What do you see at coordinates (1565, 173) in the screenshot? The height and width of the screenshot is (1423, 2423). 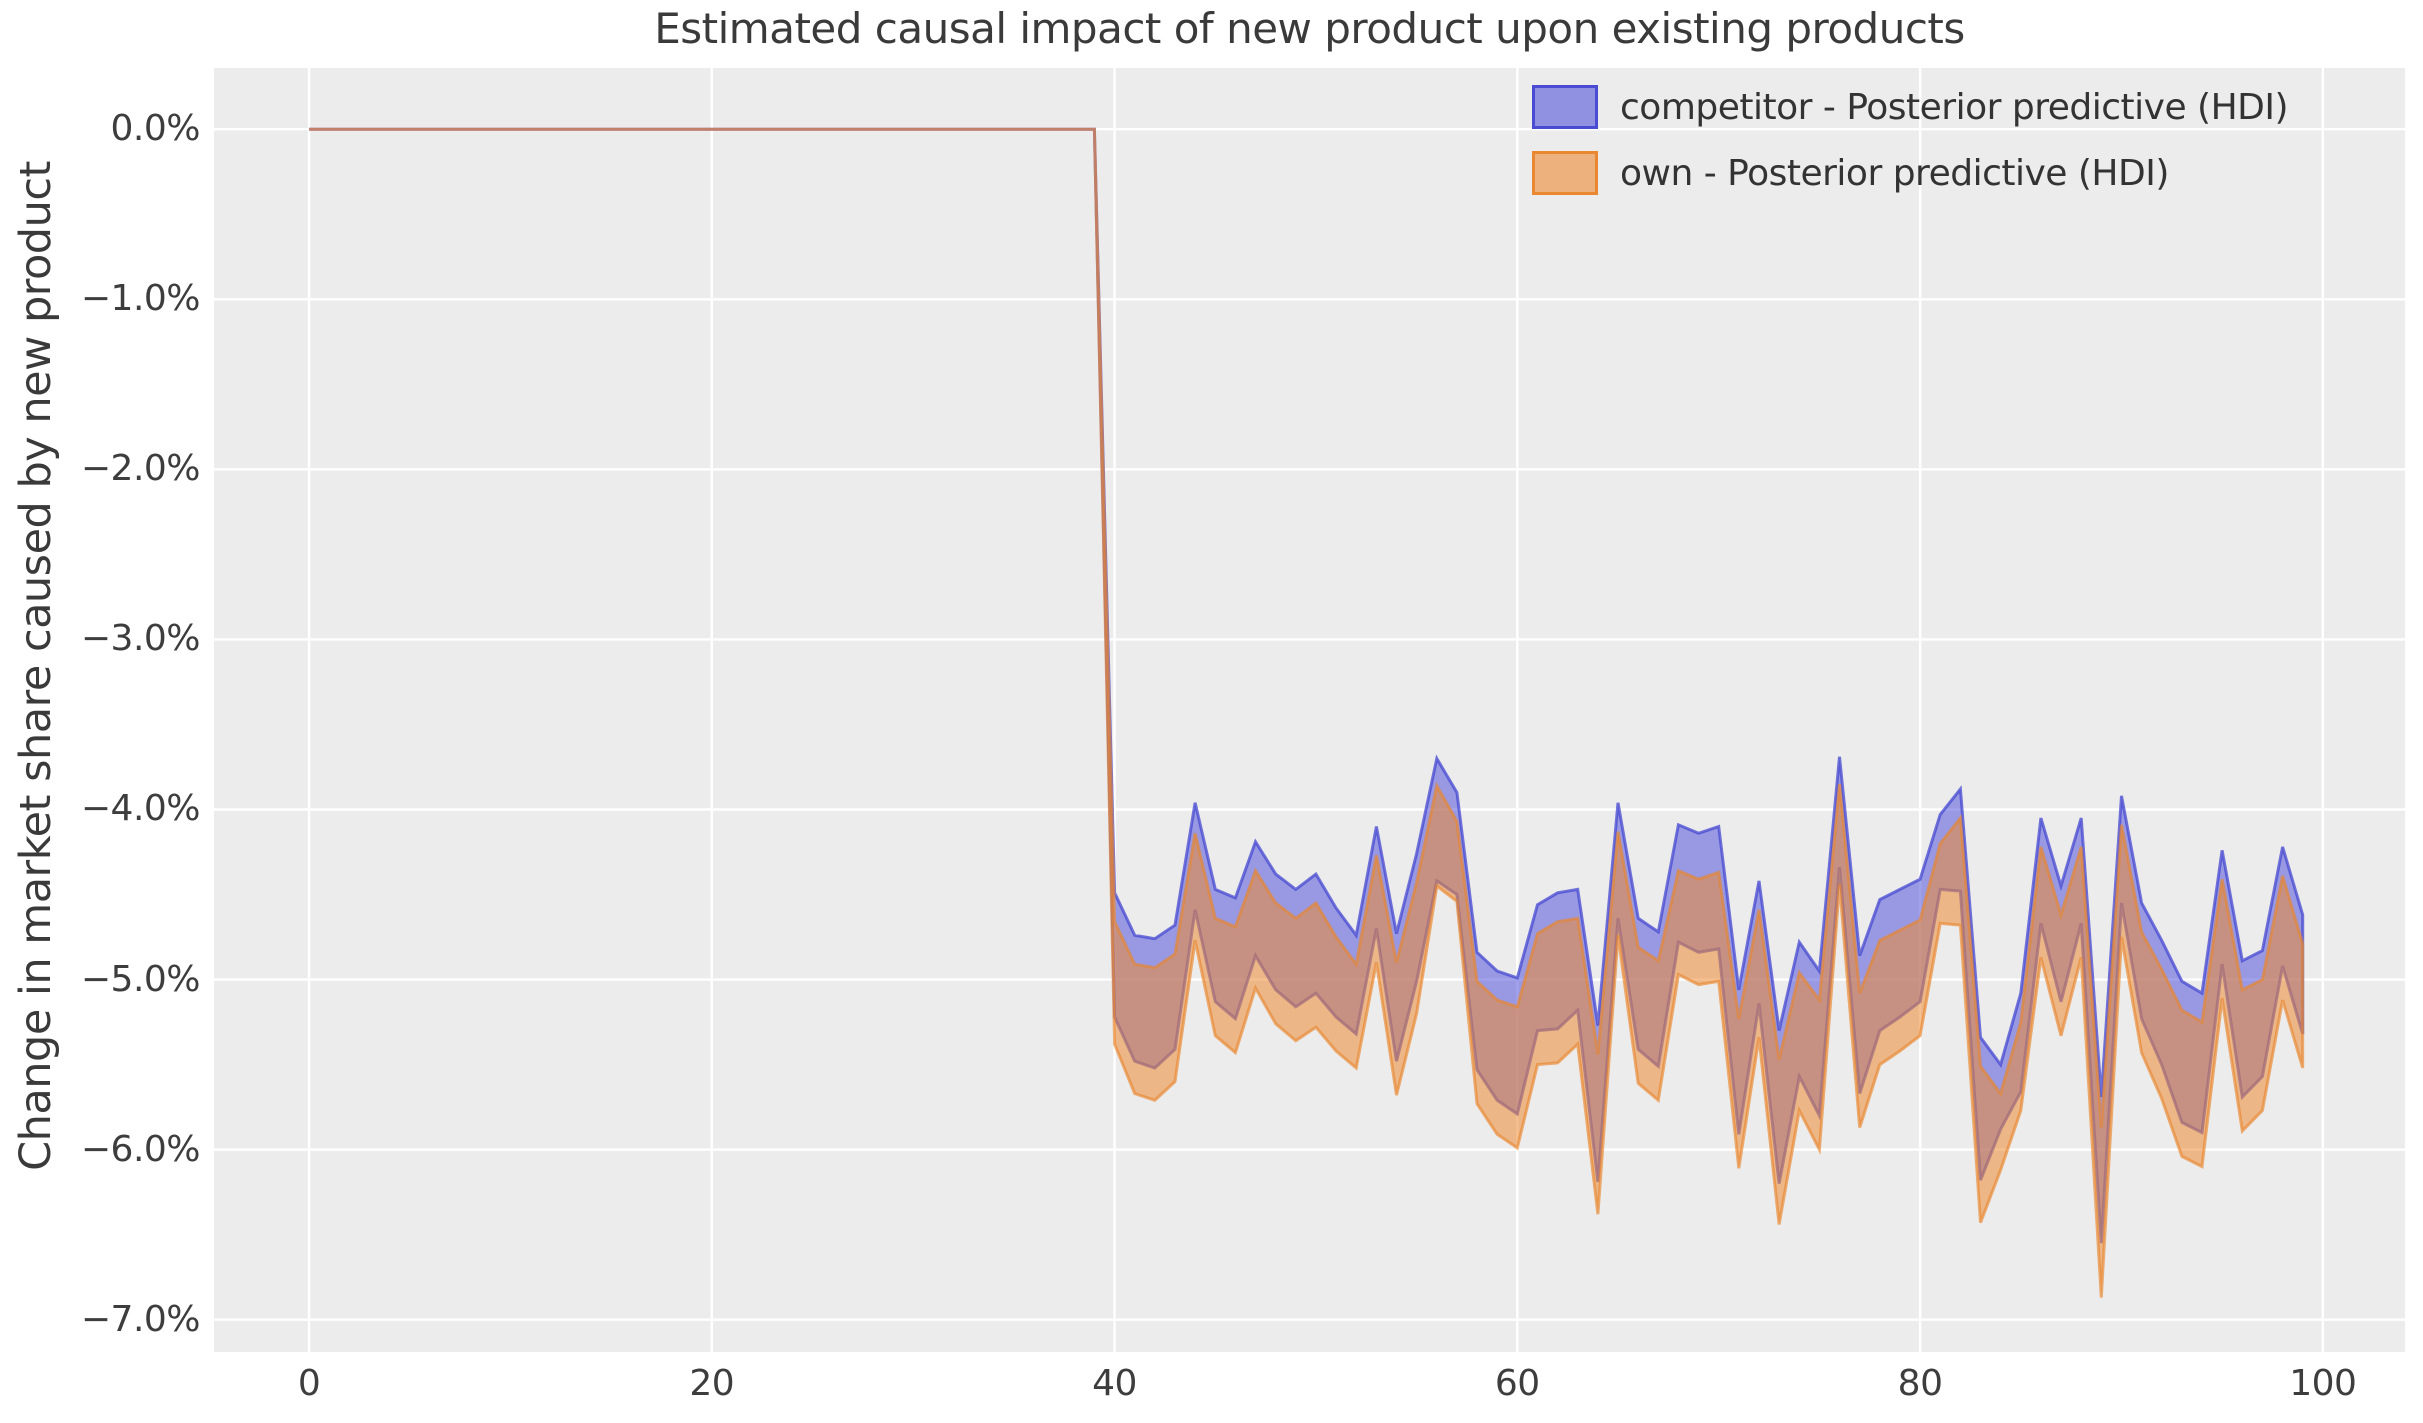 I see `own-hdi-swatch` at bounding box center [1565, 173].